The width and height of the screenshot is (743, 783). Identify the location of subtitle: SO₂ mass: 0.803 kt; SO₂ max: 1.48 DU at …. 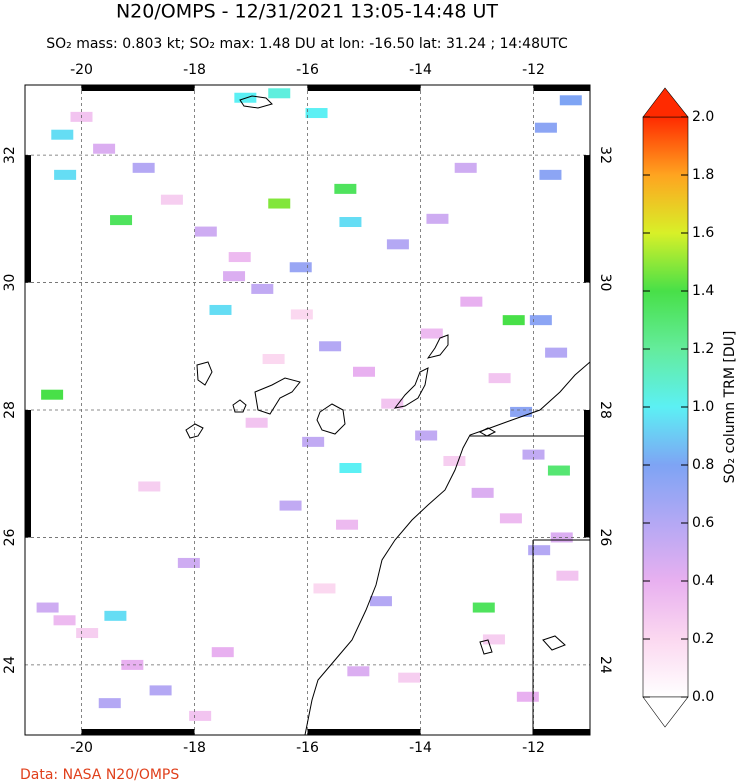
(307, 44).